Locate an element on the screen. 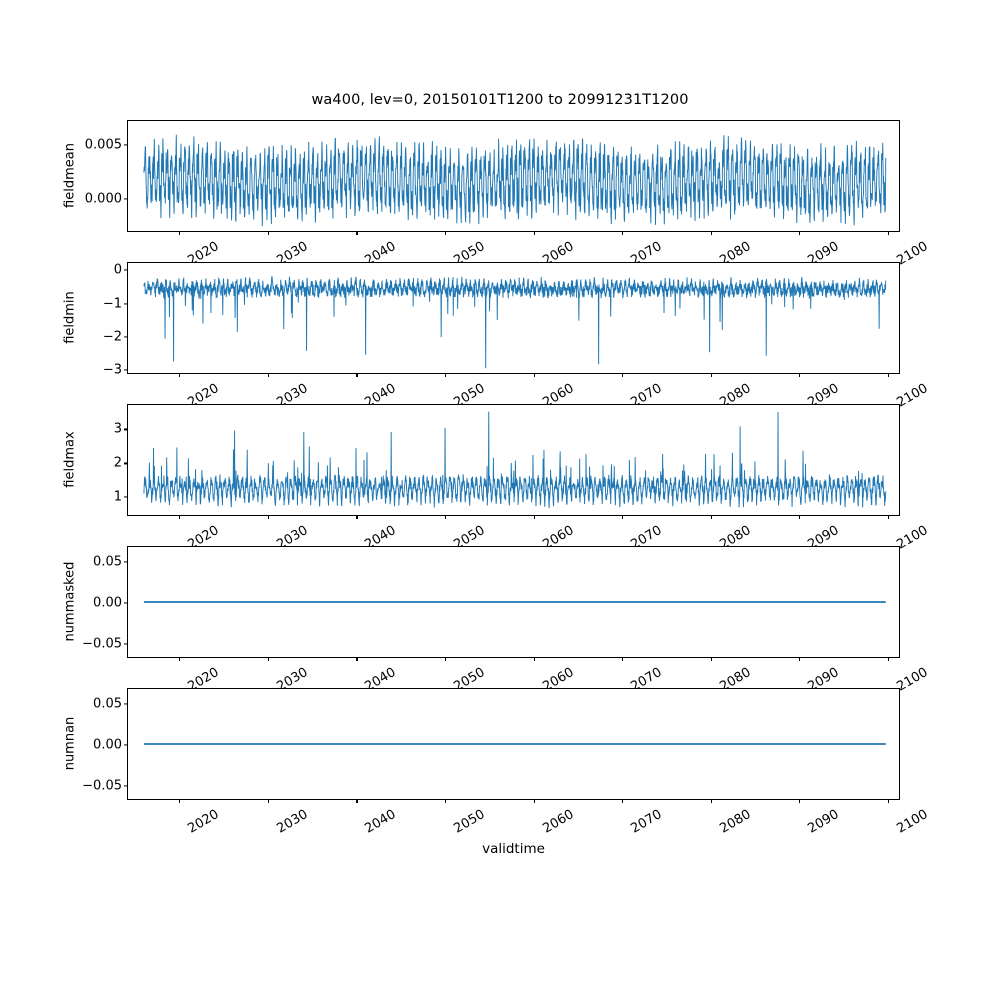  plot-area-fieldmin is located at coordinates (513, 318).